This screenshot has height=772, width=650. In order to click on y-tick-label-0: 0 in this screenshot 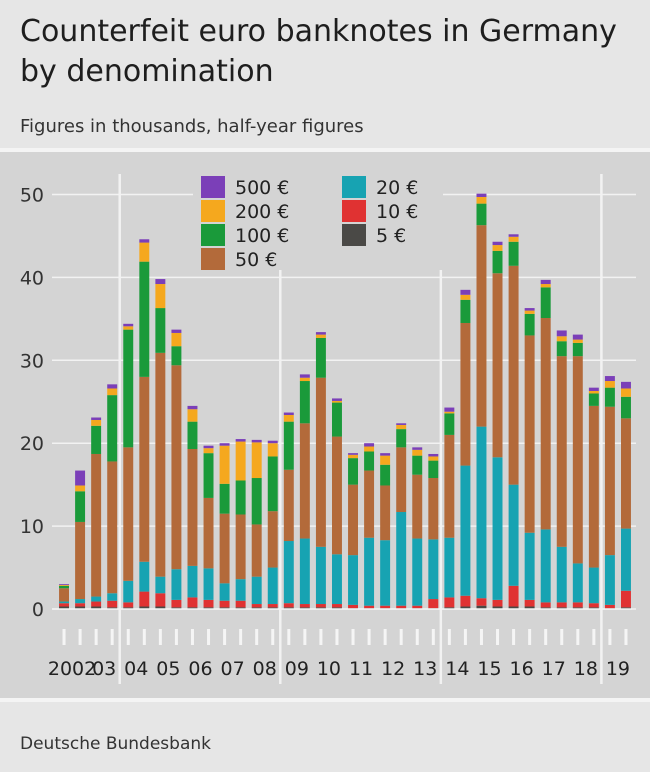, I will do `click(38, 610)`.